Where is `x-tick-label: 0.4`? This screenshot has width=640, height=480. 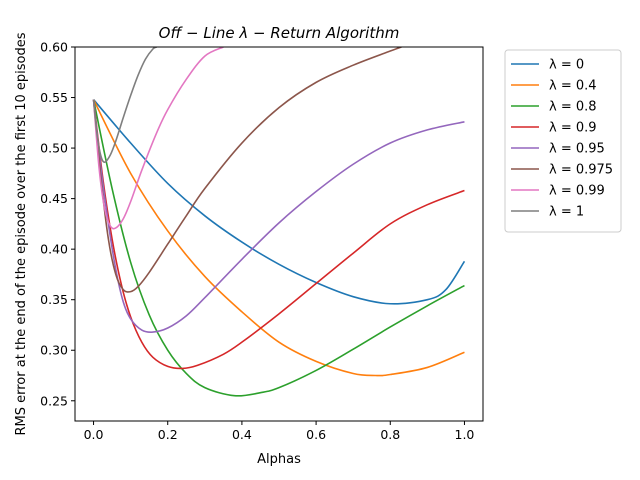
x-tick-label: 0.4 is located at coordinates (242, 434).